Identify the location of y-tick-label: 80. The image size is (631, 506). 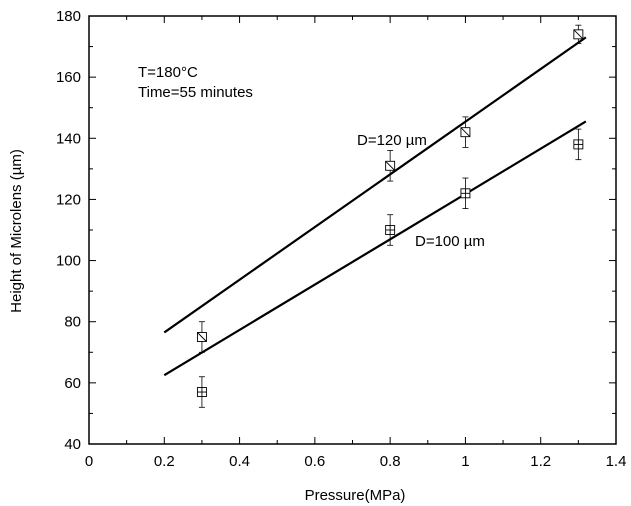
(72, 322).